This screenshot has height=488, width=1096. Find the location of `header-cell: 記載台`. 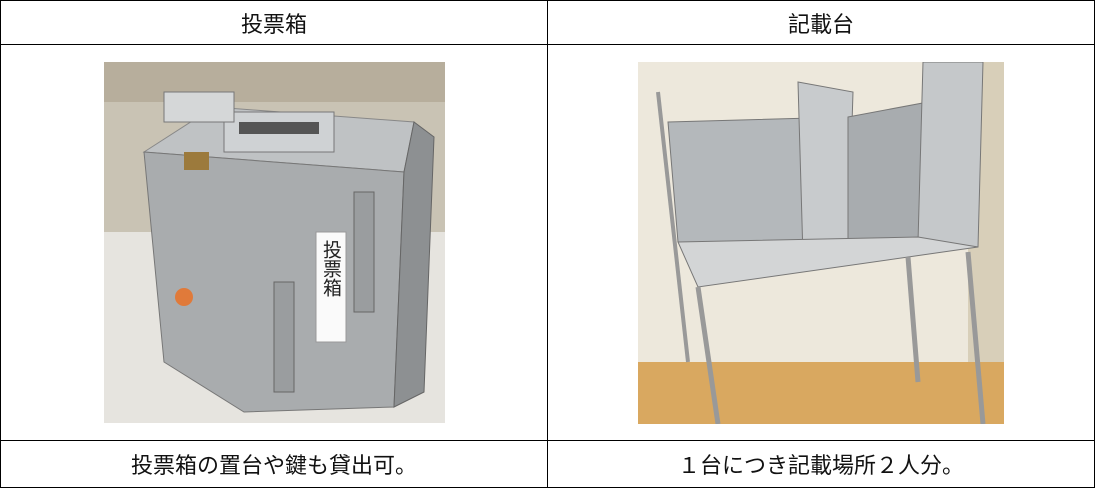

header-cell: 記載台 is located at coordinates (821, 22).